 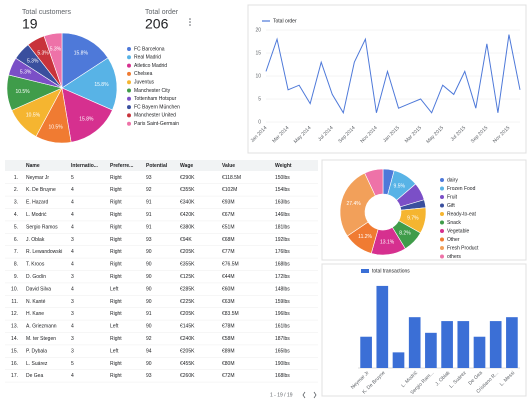 I want to click on column-header: Value, so click(x=228, y=166).